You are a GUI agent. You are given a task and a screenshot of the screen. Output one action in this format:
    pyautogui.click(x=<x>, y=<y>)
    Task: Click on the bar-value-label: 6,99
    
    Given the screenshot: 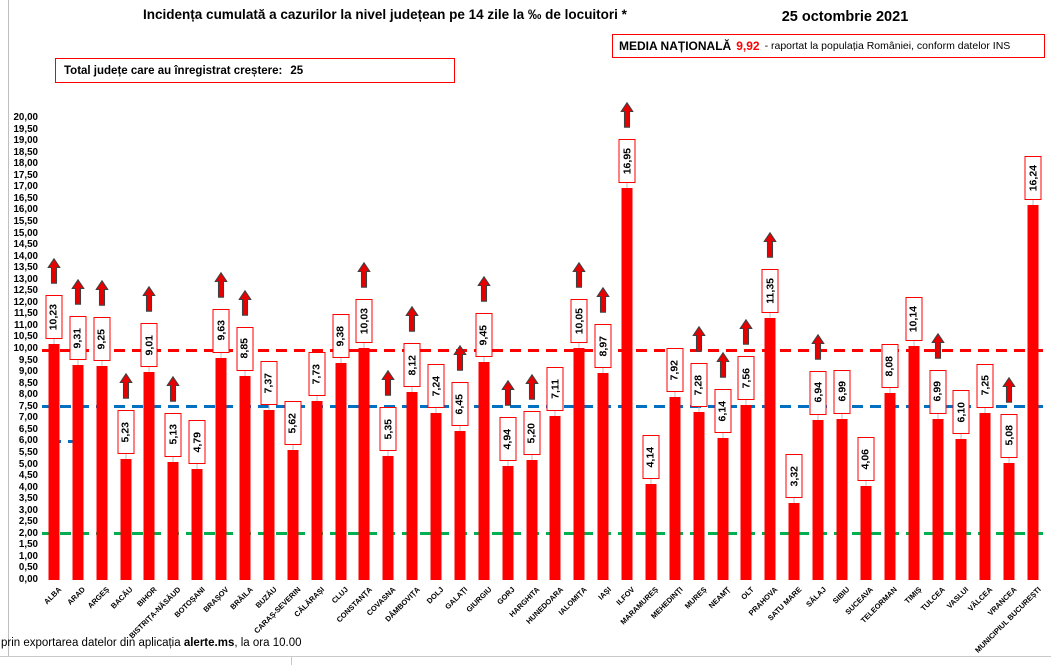 What is the action you would take?
    pyautogui.click(x=842, y=391)
    